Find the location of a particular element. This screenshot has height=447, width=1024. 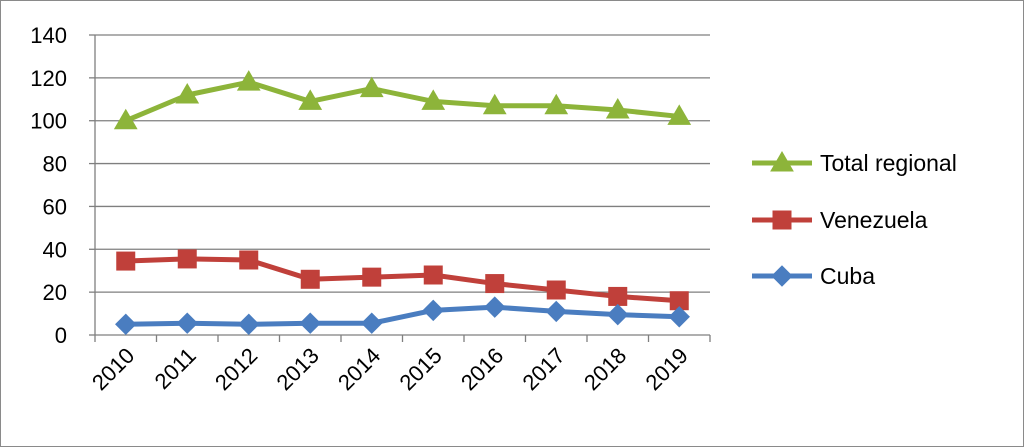

legend-item: Total regional is located at coordinates (854, 163).